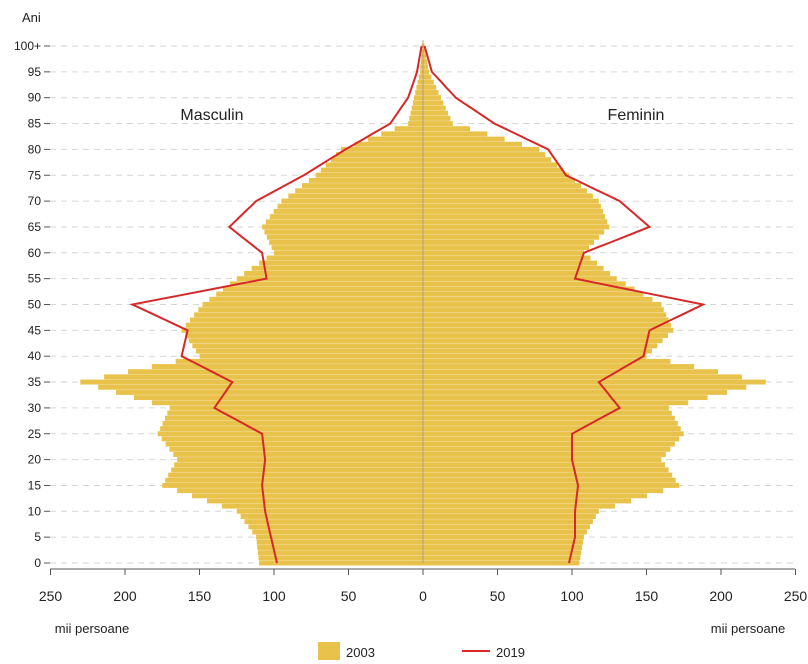 Image resolution: width=808 pixels, height=664 pixels. What do you see at coordinates (35, 330) in the screenshot?
I see `y-tick-label: 45` at bounding box center [35, 330].